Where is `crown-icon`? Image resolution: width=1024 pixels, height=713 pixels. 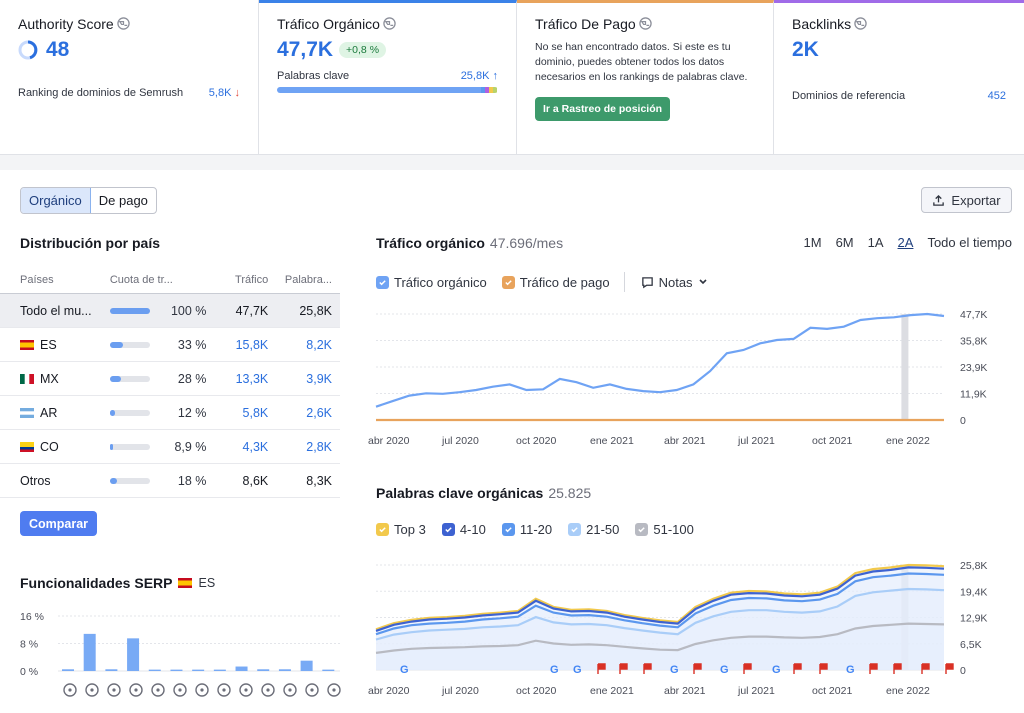 crown-icon is located at coordinates (246, 690).